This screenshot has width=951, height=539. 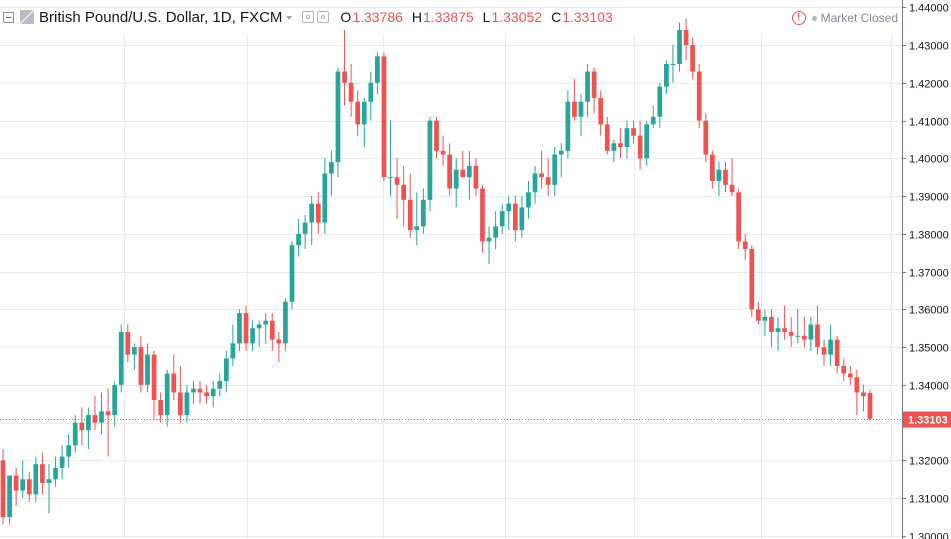 What do you see at coordinates (929, 500) in the screenshot?
I see `y-tick-label: 1.31000` at bounding box center [929, 500].